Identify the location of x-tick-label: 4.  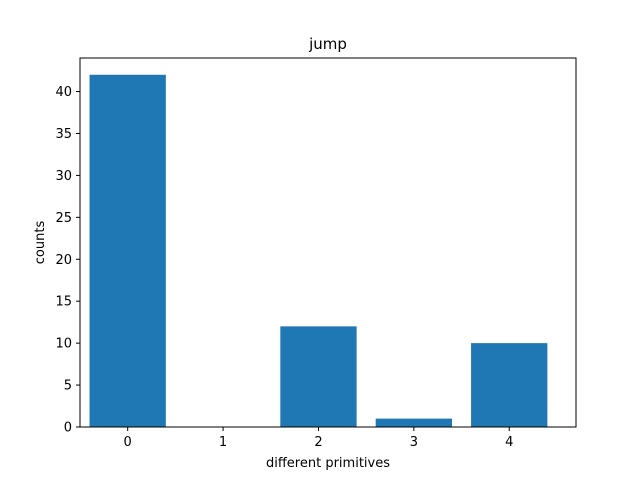
(509, 442).